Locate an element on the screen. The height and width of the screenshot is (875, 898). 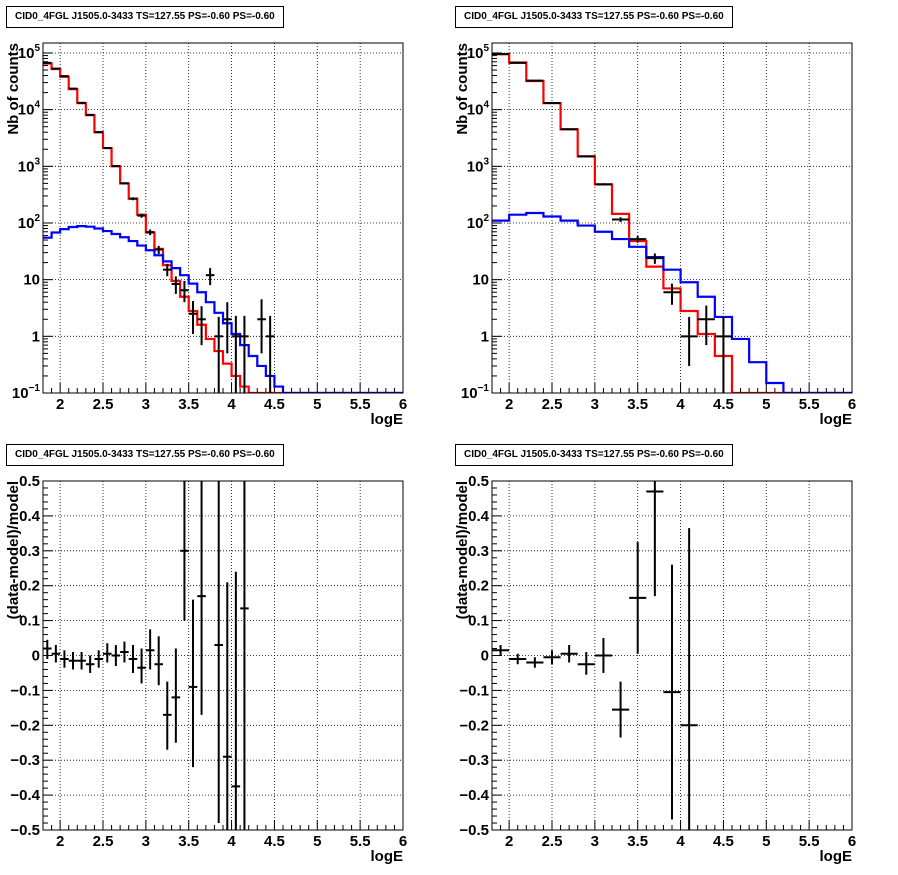
plot-area is located at coordinates (146, 655).